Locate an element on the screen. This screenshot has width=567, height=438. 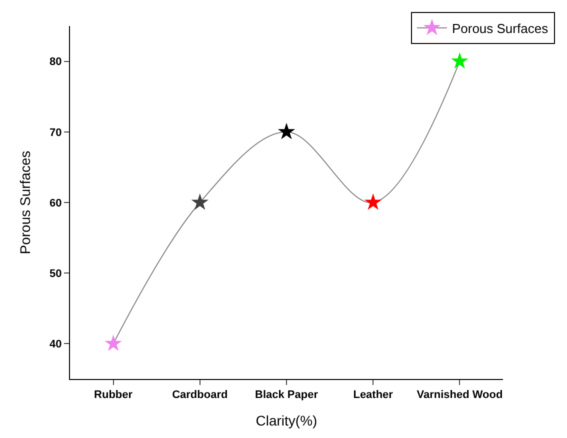
x-tick-label: Varnished Wood is located at coordinates (459, 395).